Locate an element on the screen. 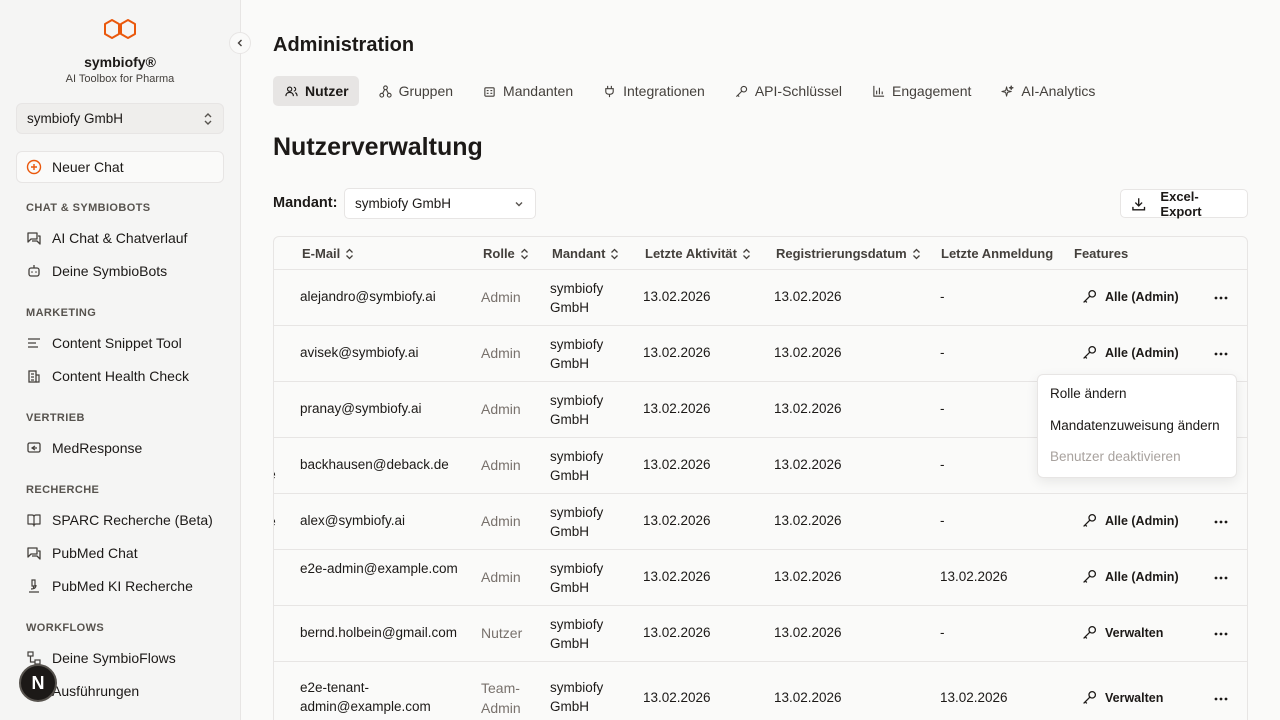 The height and width of the screenshot is (720, 1280). column-header-mandant: Mandant is located at coordinates (585, 253).